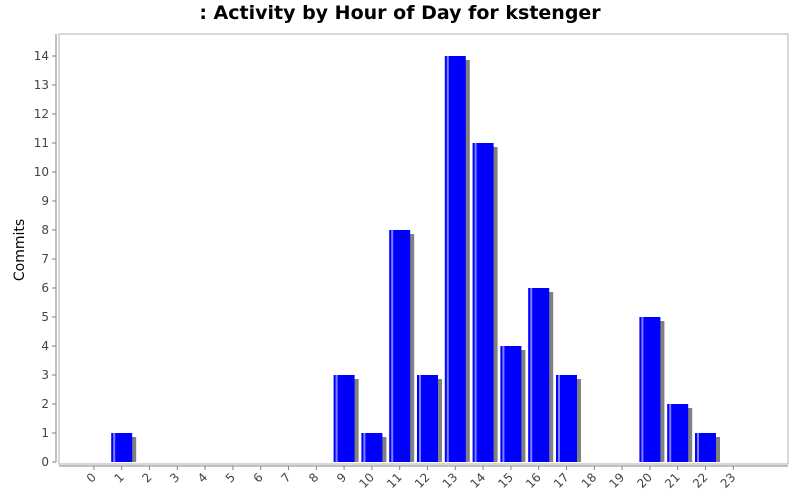 The image size is (800, 500). I want to click on x-tick-label: 23, so click(728, 480).